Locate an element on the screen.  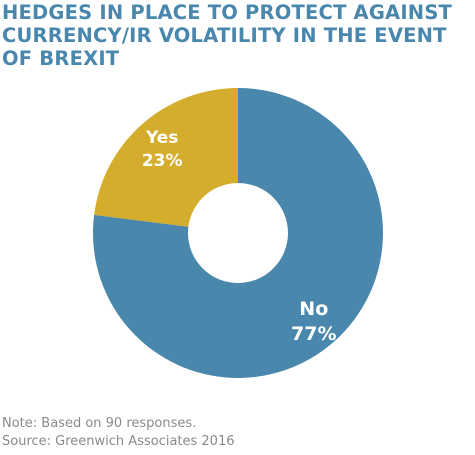
pie-slice-yes is located at coordinates (166, 160).